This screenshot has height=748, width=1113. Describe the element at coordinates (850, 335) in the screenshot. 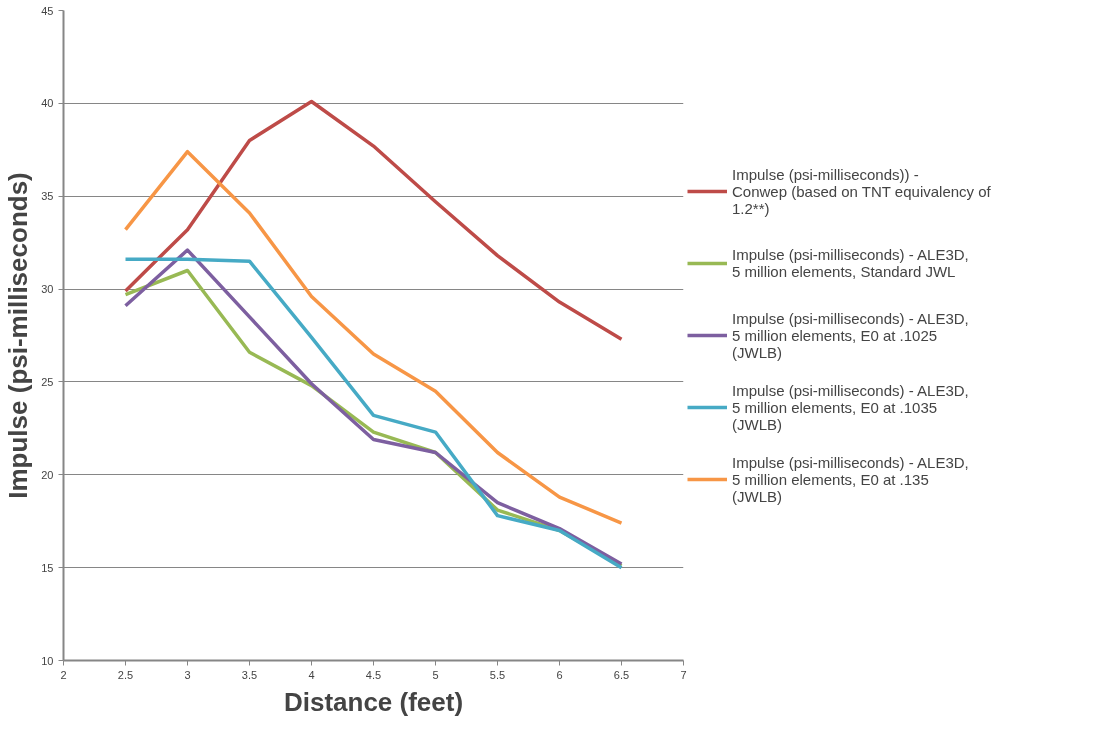

I see `legend-label: Impulse (psi-milliseconds) - ALE3D, 5 million elements, E0 at .1025 (JWLB)` at that location.